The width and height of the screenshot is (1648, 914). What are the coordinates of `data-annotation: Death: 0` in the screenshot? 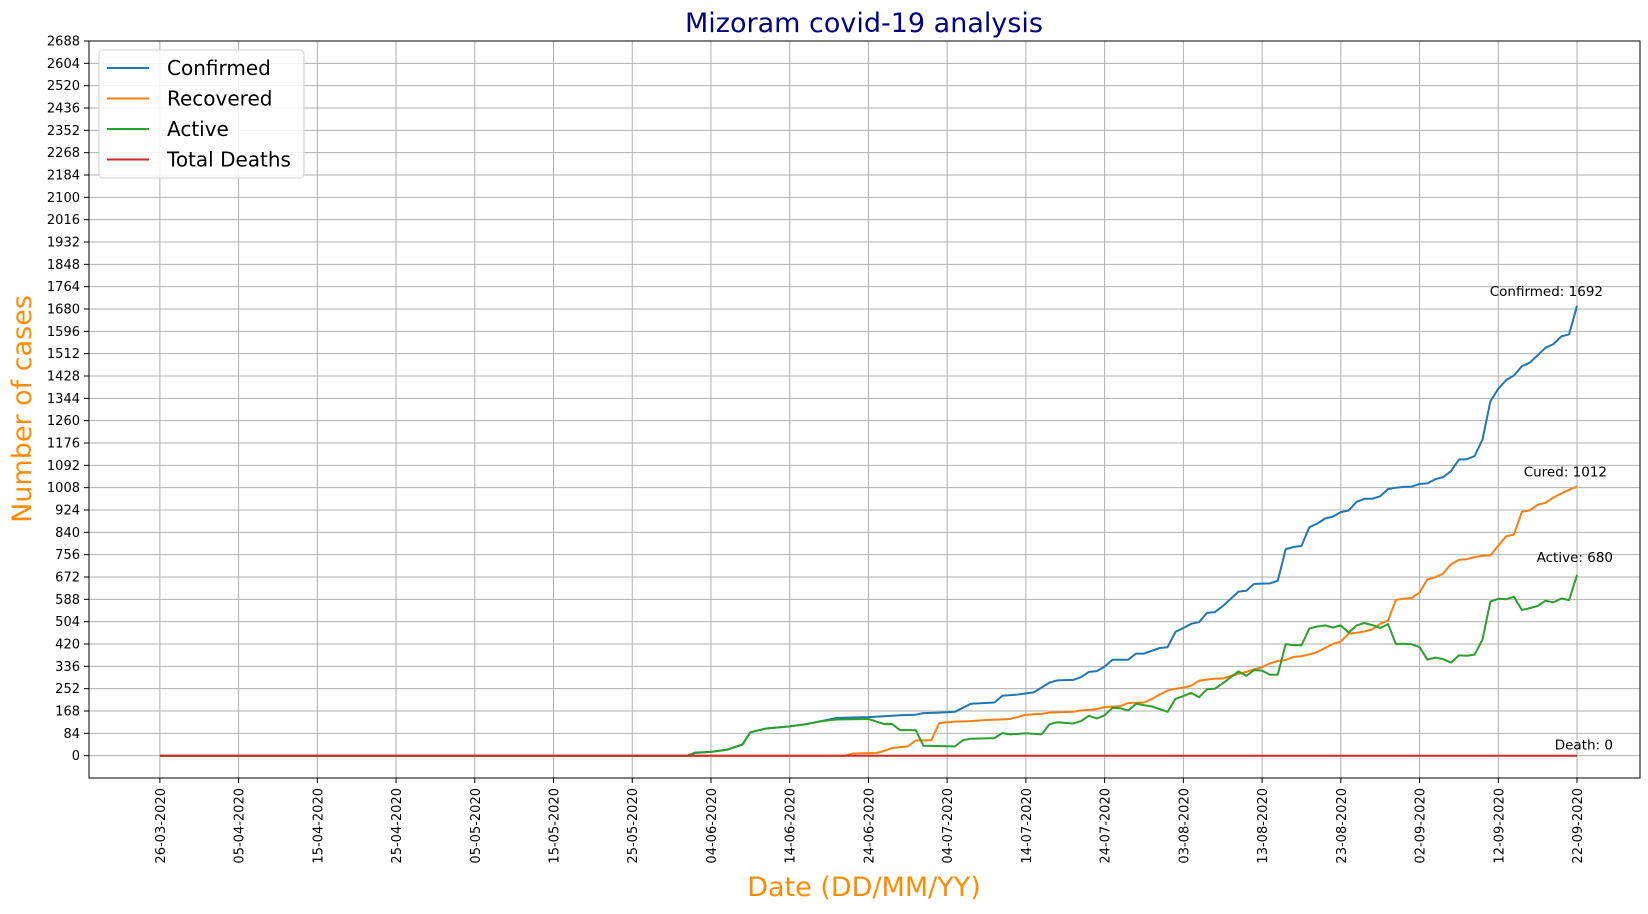 It's located at (1584, 746).